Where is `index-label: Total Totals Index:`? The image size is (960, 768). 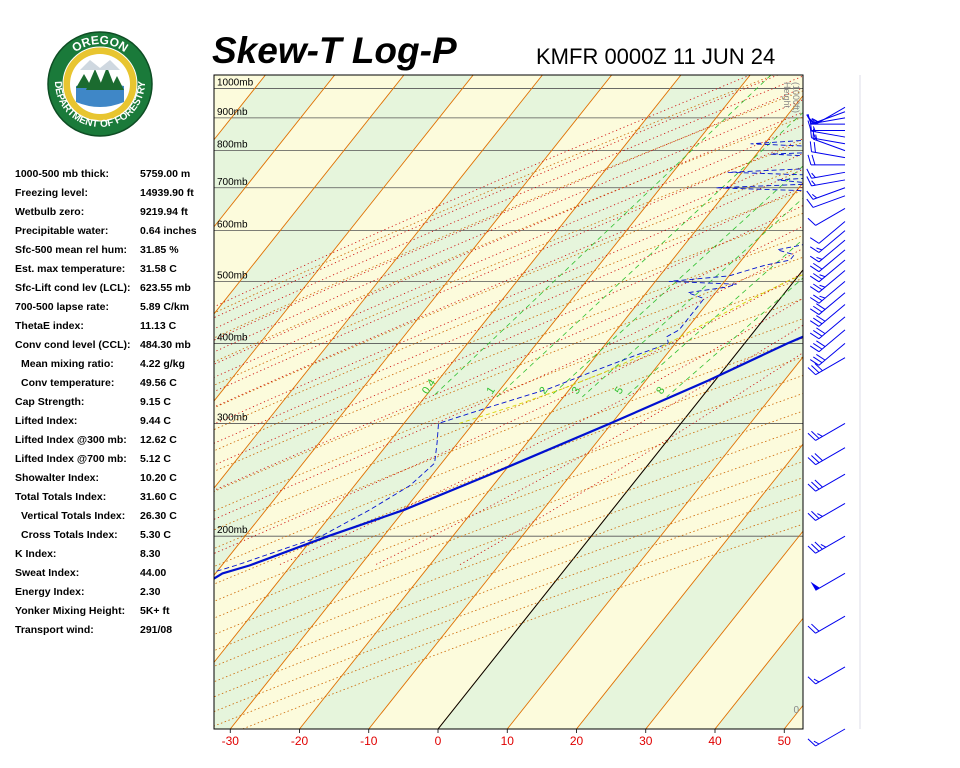 index-label: Total Totals Index: is located at coordinates (61, 497).